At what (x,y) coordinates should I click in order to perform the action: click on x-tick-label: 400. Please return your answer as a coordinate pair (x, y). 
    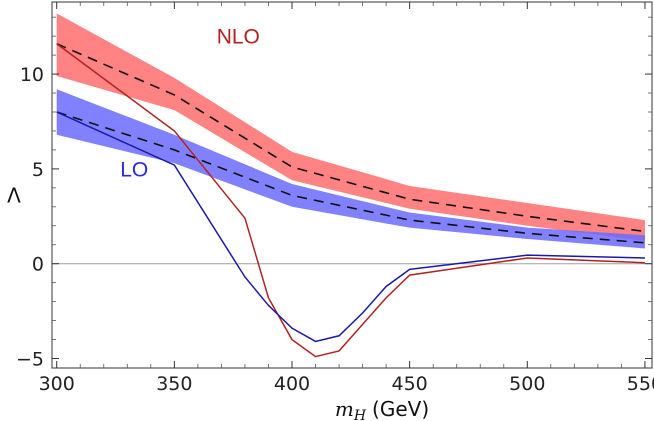
    Looking at the image, I should click on (292, 384).